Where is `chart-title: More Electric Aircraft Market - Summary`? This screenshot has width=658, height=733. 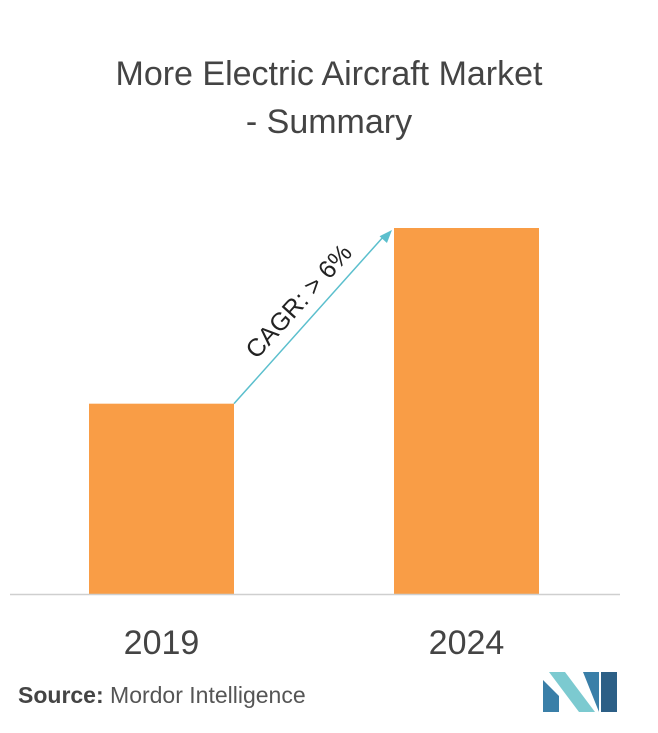
chart-title: More Electric Aircraft Market - Summary is located at coordinates (329, 98).